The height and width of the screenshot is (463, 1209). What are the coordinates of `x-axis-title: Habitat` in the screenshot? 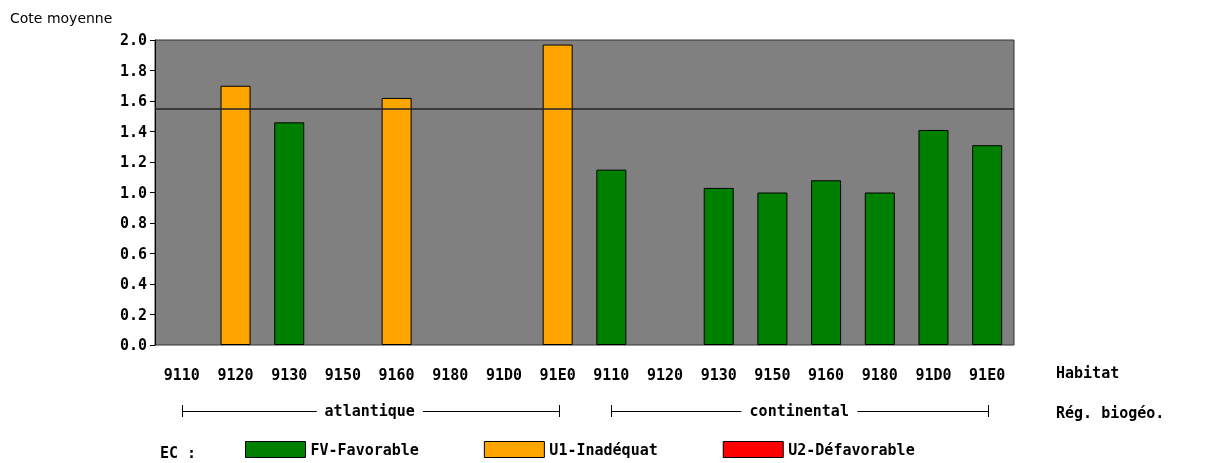 It's located at (1088, 373).